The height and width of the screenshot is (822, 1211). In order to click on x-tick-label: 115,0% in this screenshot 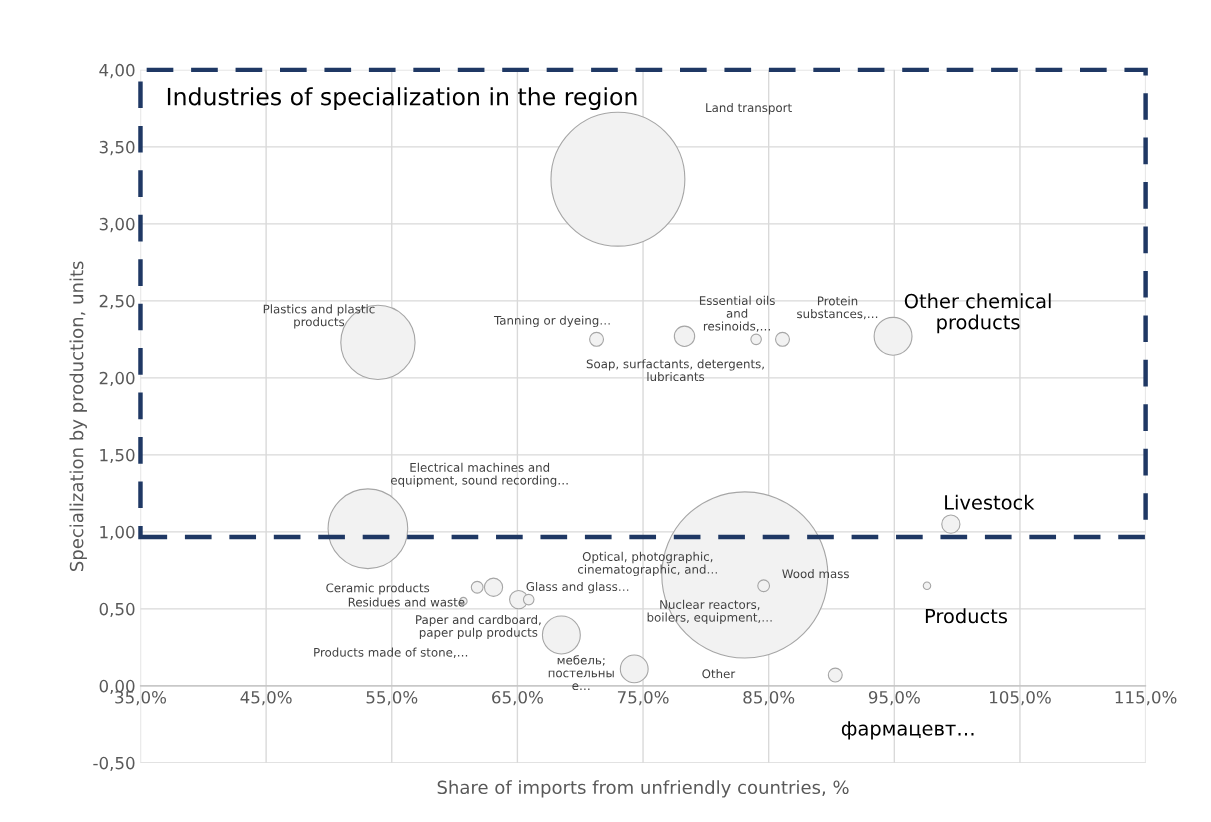, I will do `click(1146, 698)`.